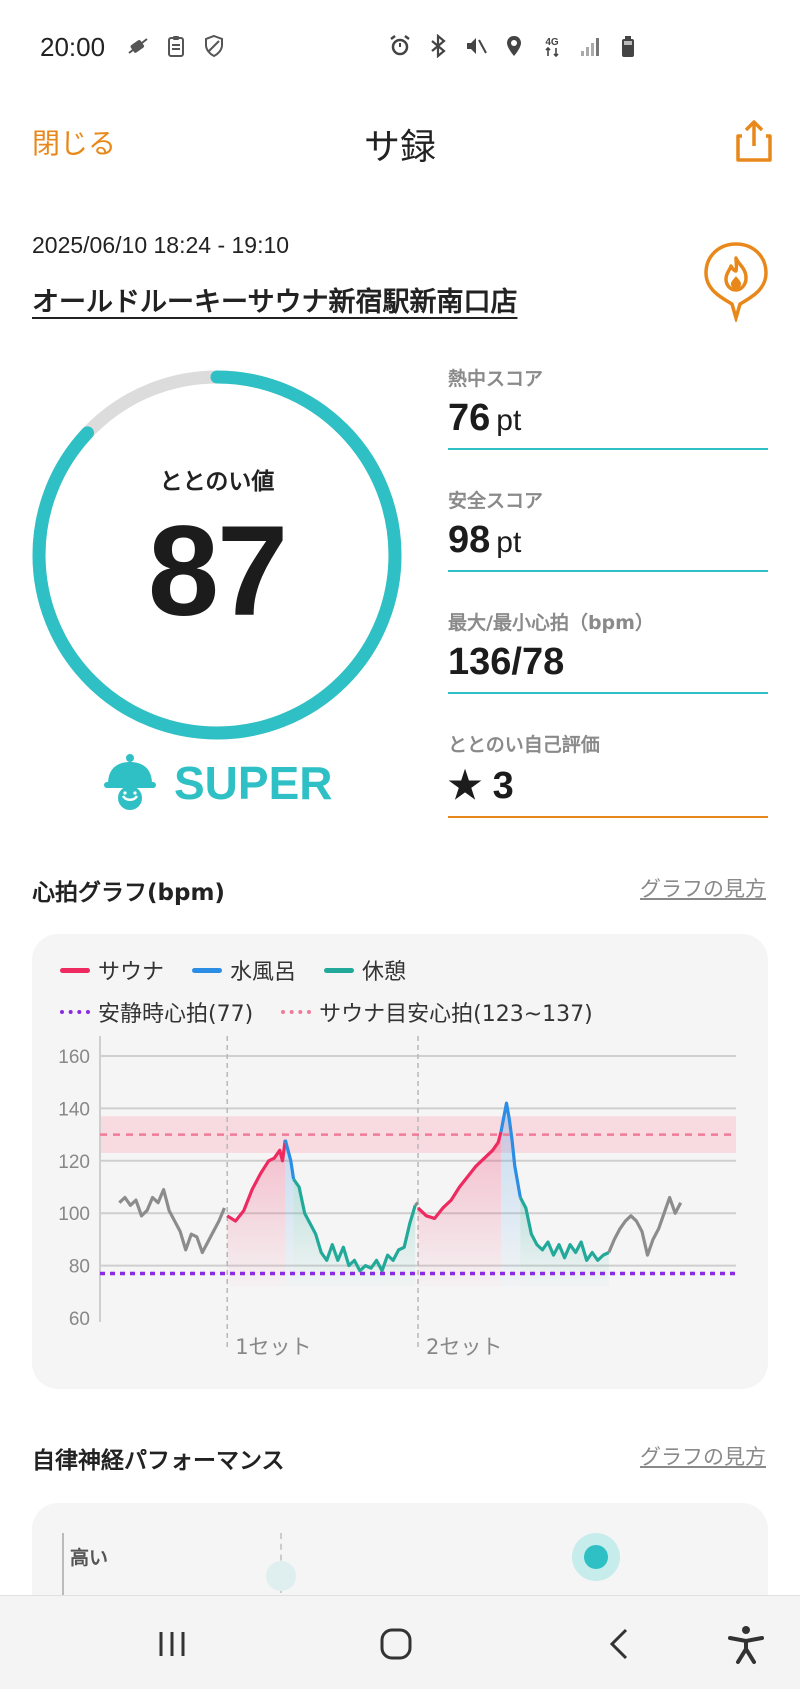 This screenshot has width=800, height=1689. What do you see at coordinates (746, 1644) in the screenshot?
I see `accessibility-icon` at bounding box center [746, 1644].